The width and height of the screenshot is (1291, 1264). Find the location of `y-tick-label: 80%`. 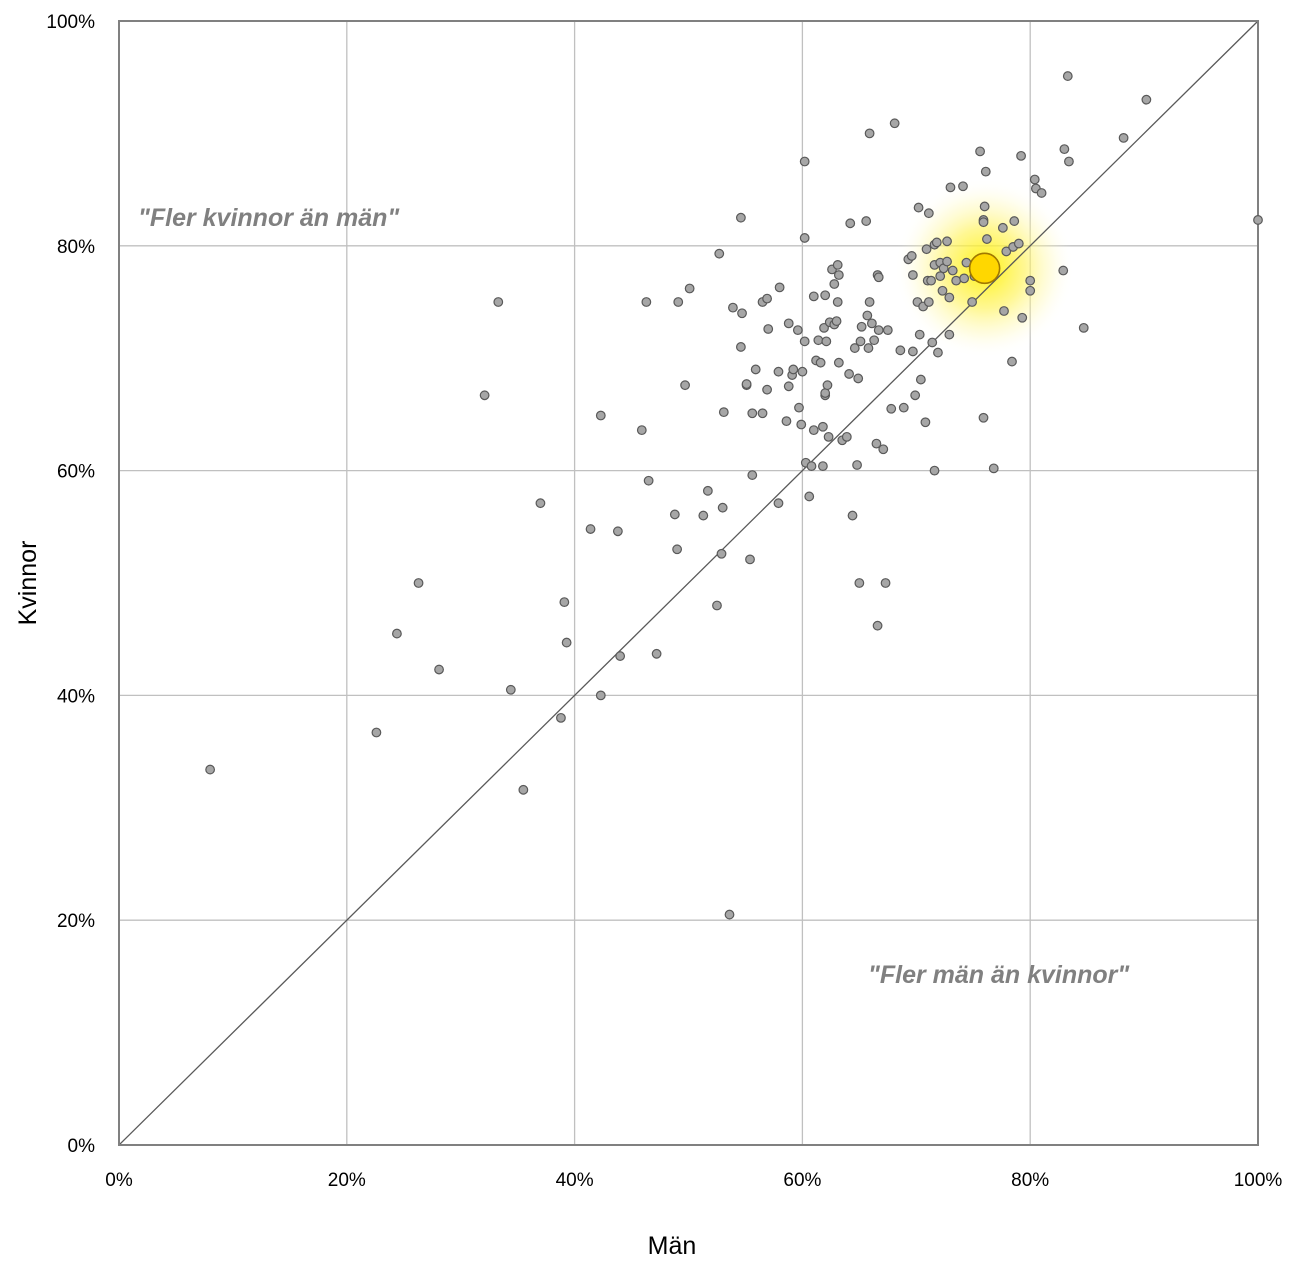

y-tick-label: 80% is located at coordinates (76, 247).